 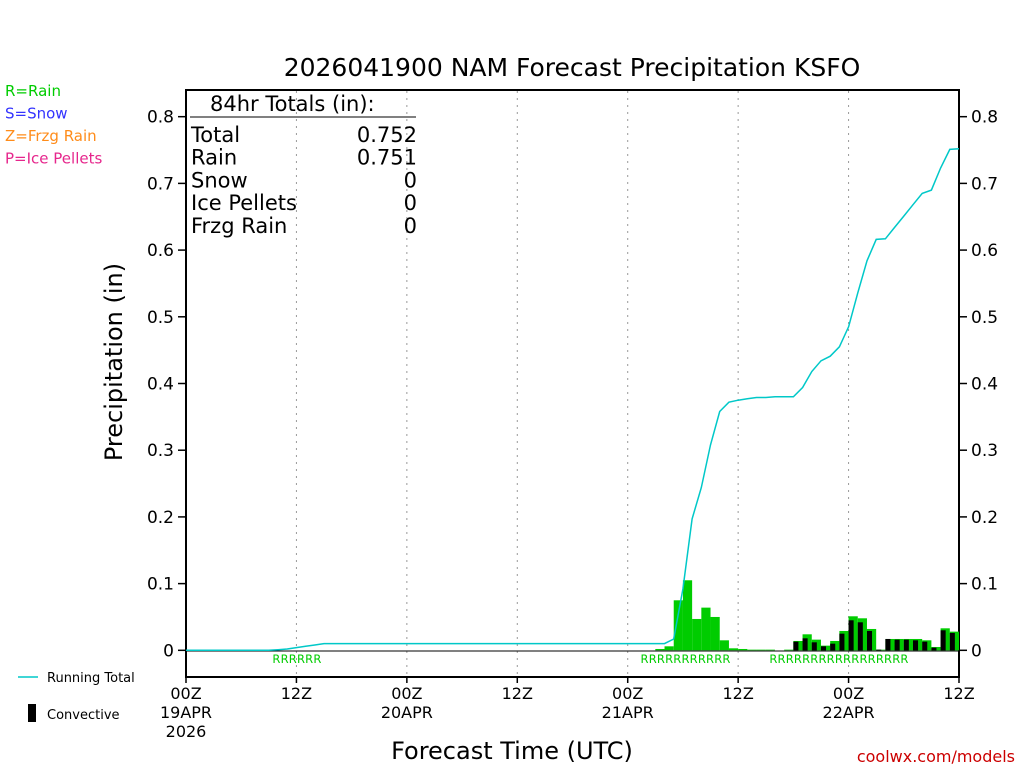 What do you see at coordinates (239, 226) in the screenshot?
I see `totals-row-label: Frzg Rain` at bounding box center [239, 226].